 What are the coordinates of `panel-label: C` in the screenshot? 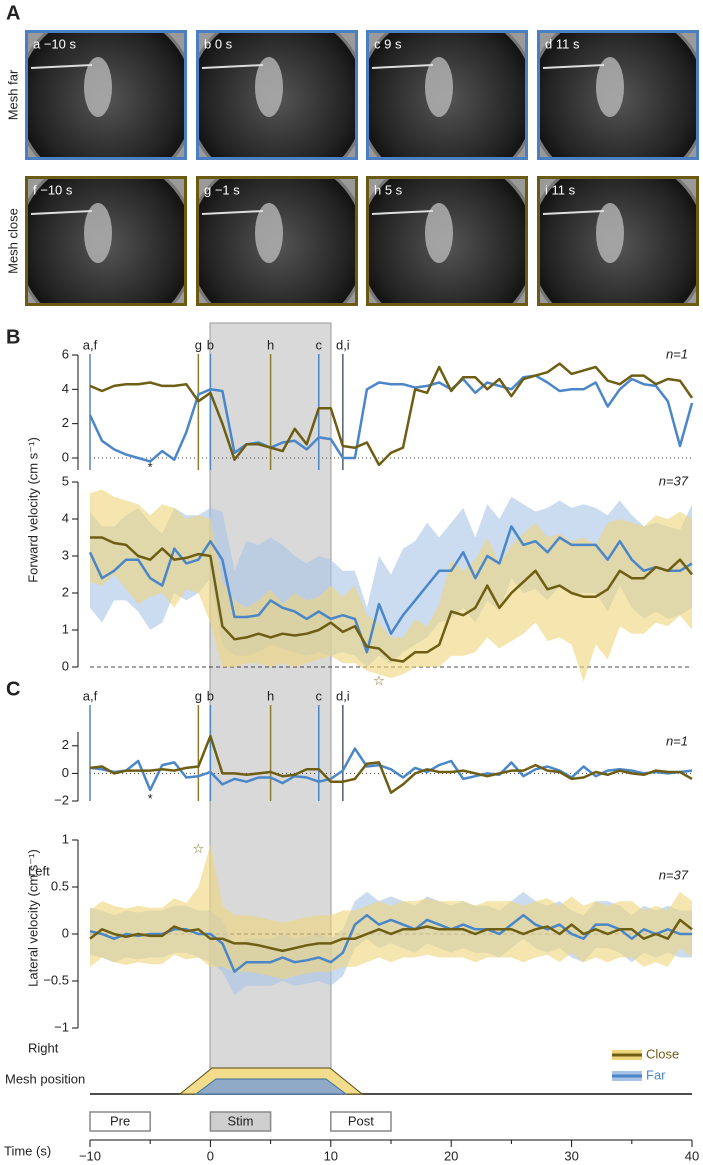 It's located at (13, 689).